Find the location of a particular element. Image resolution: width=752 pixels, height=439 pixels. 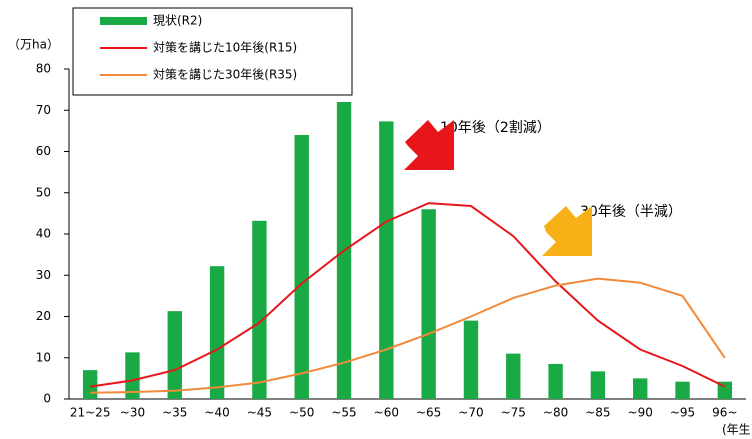

y-tick-label: 60 is located at coordinates (43, 151).